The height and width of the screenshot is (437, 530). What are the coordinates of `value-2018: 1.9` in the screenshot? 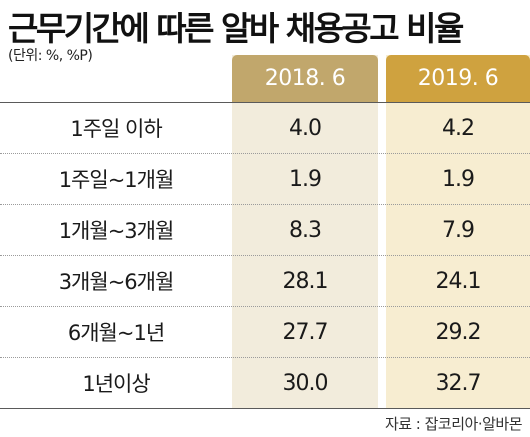 It's located at (305, 179).